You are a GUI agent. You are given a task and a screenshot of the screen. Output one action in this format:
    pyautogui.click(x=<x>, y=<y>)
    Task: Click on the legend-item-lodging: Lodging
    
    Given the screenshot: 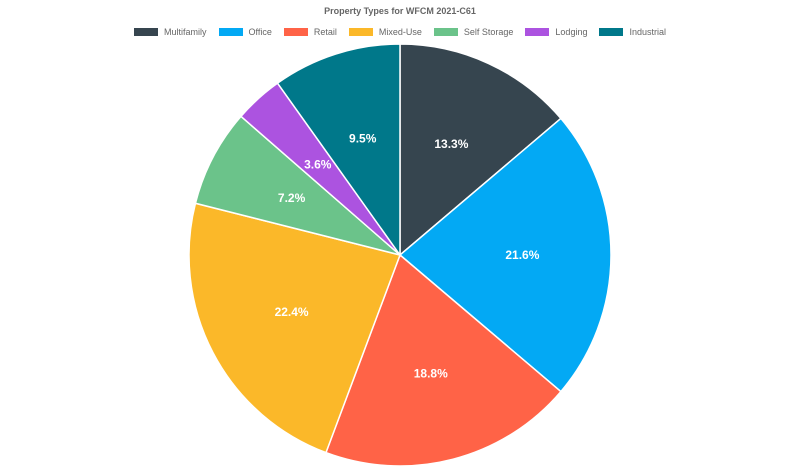 What is the action you would take?
    pyautogui.click(x=556, y=32)
    